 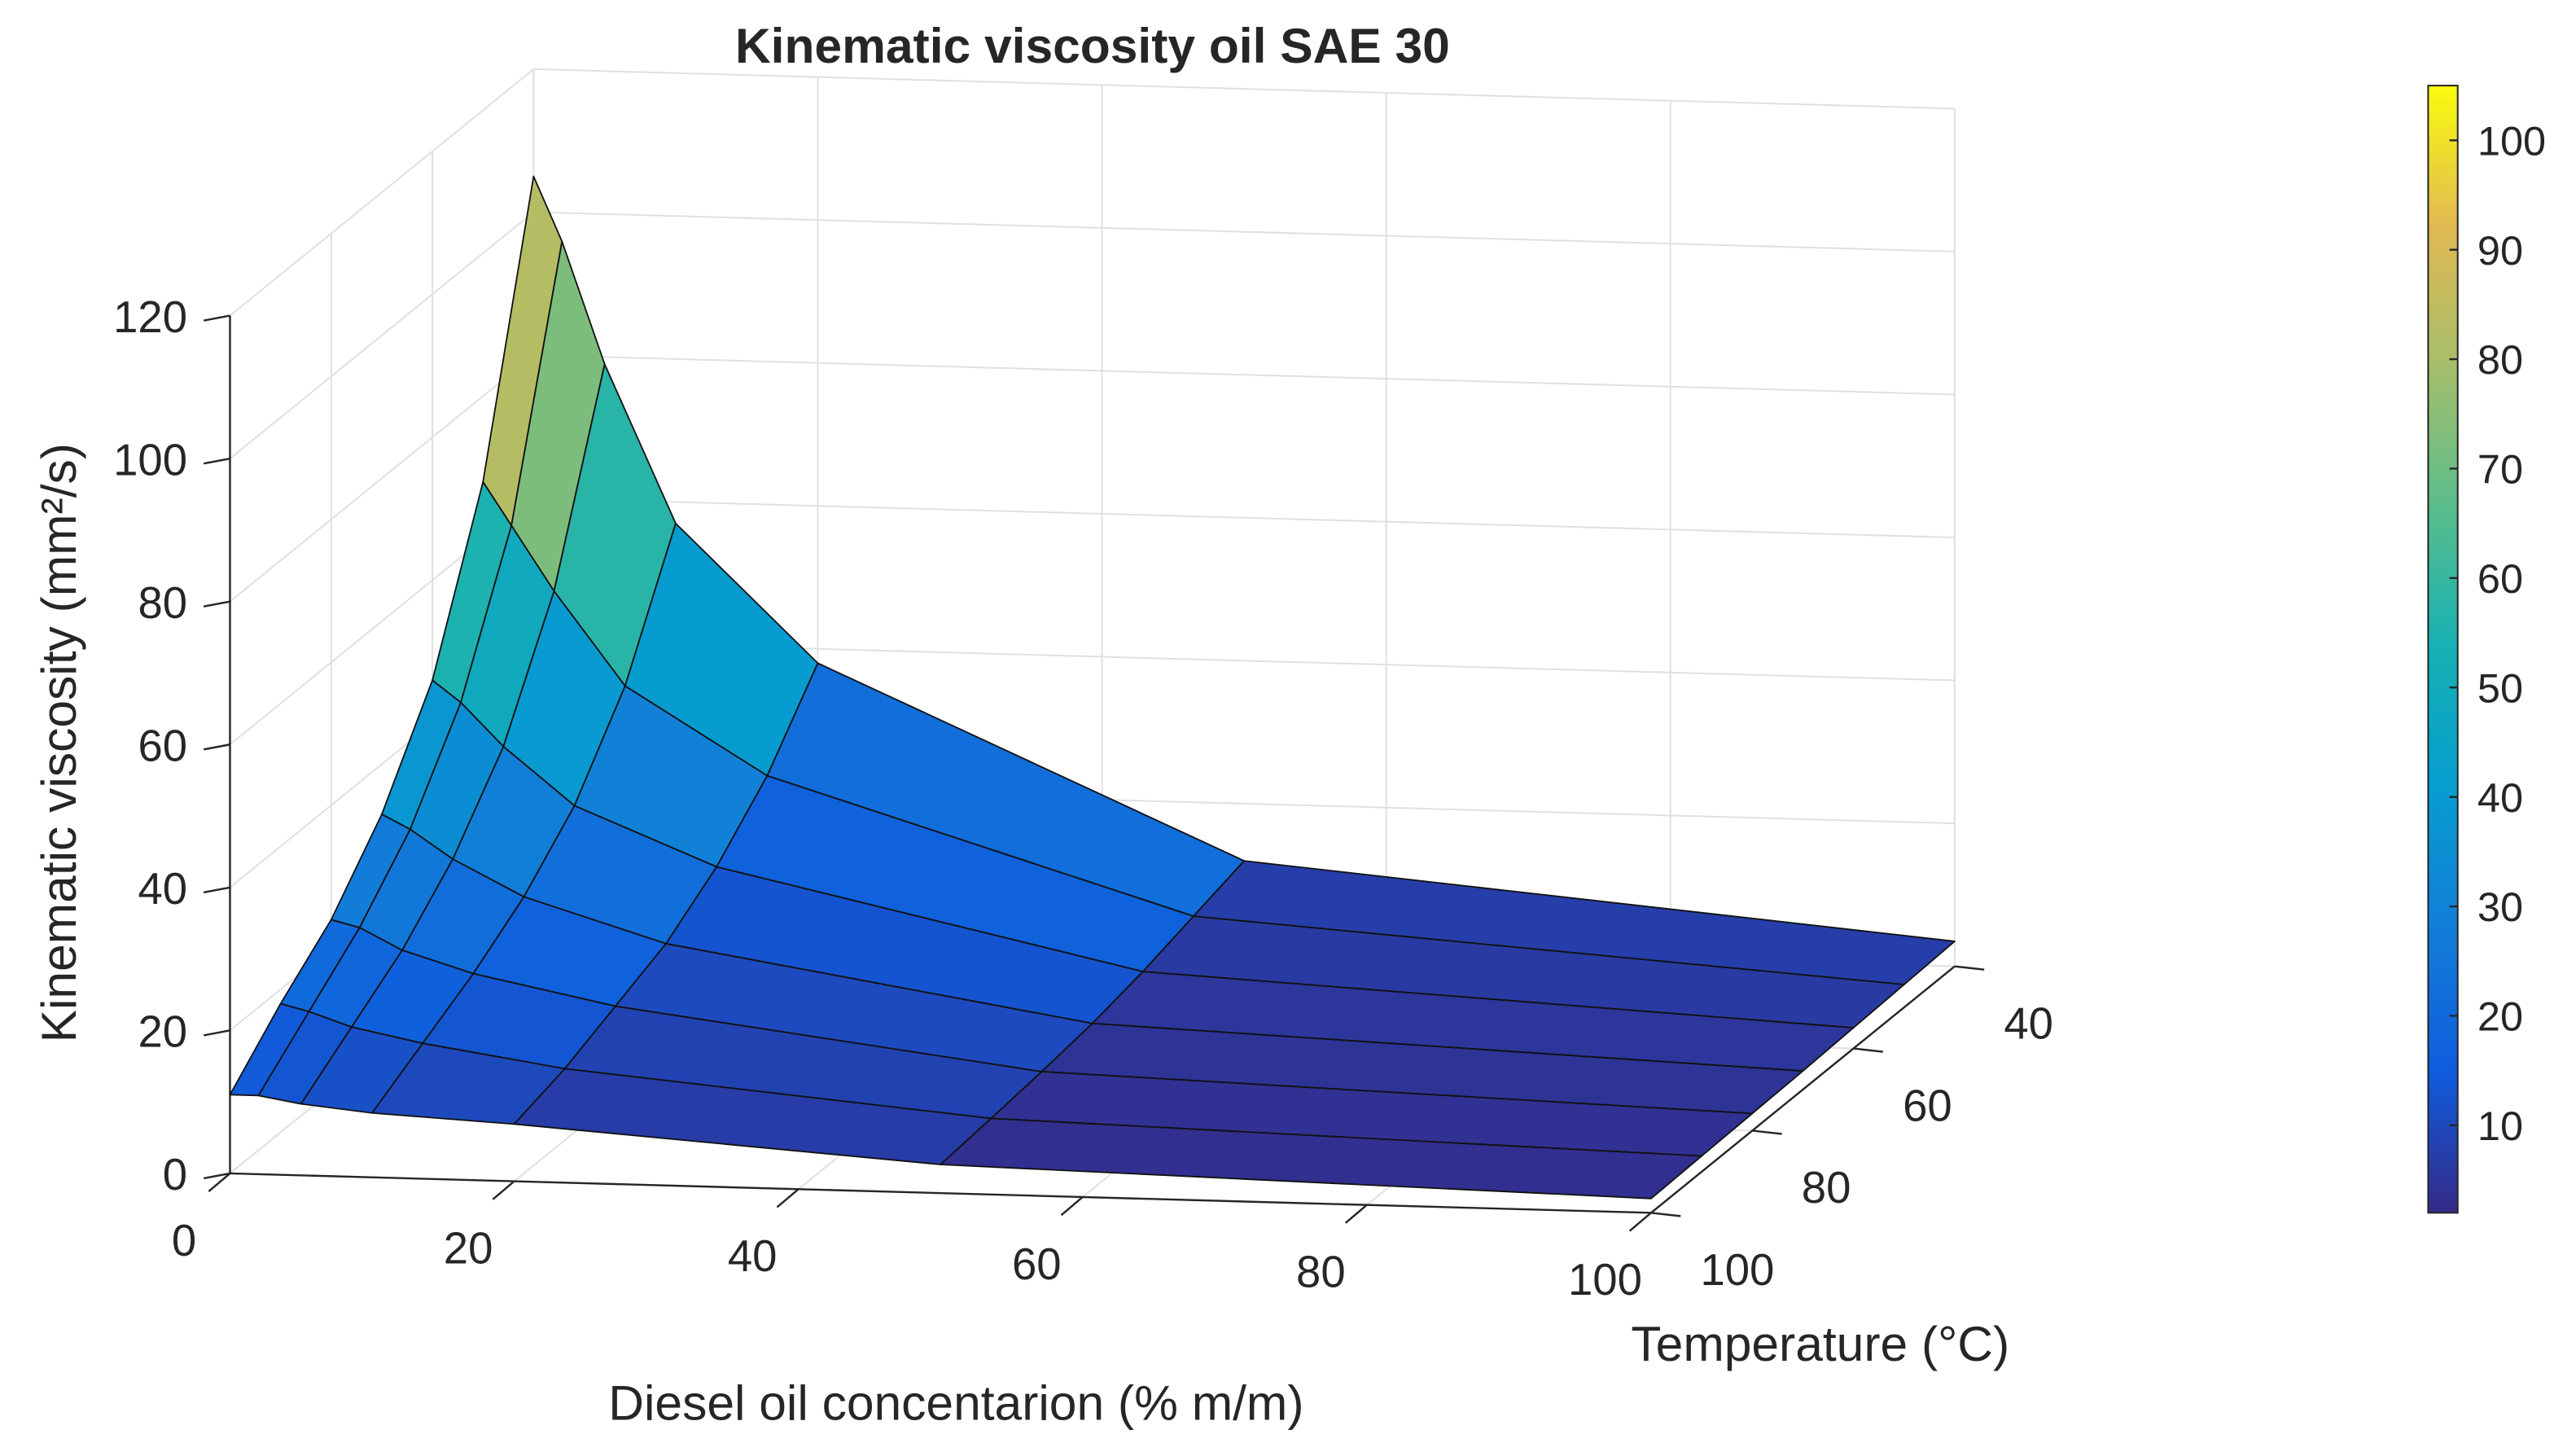 What do you see at coordinates (1092, 46) in the screenshot?
I see `chart-title: Kinematic viscosity oil SAE 30` at bounding box center [1092, 46].